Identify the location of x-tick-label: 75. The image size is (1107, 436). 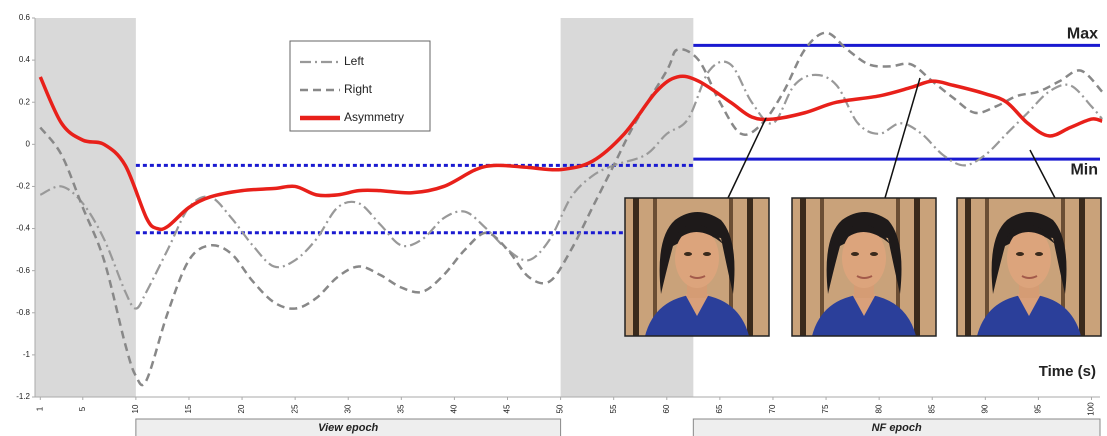
(825, 408).